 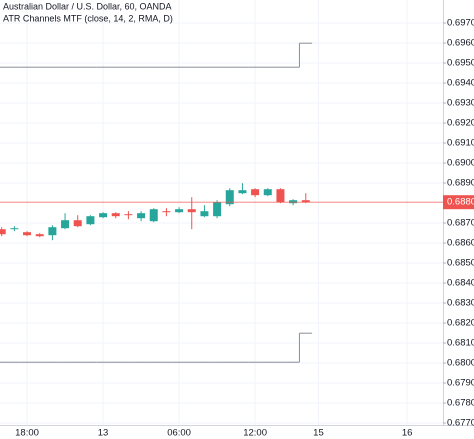 I want to click on last-price-label: 0.68804, so click(x=460, y=202).